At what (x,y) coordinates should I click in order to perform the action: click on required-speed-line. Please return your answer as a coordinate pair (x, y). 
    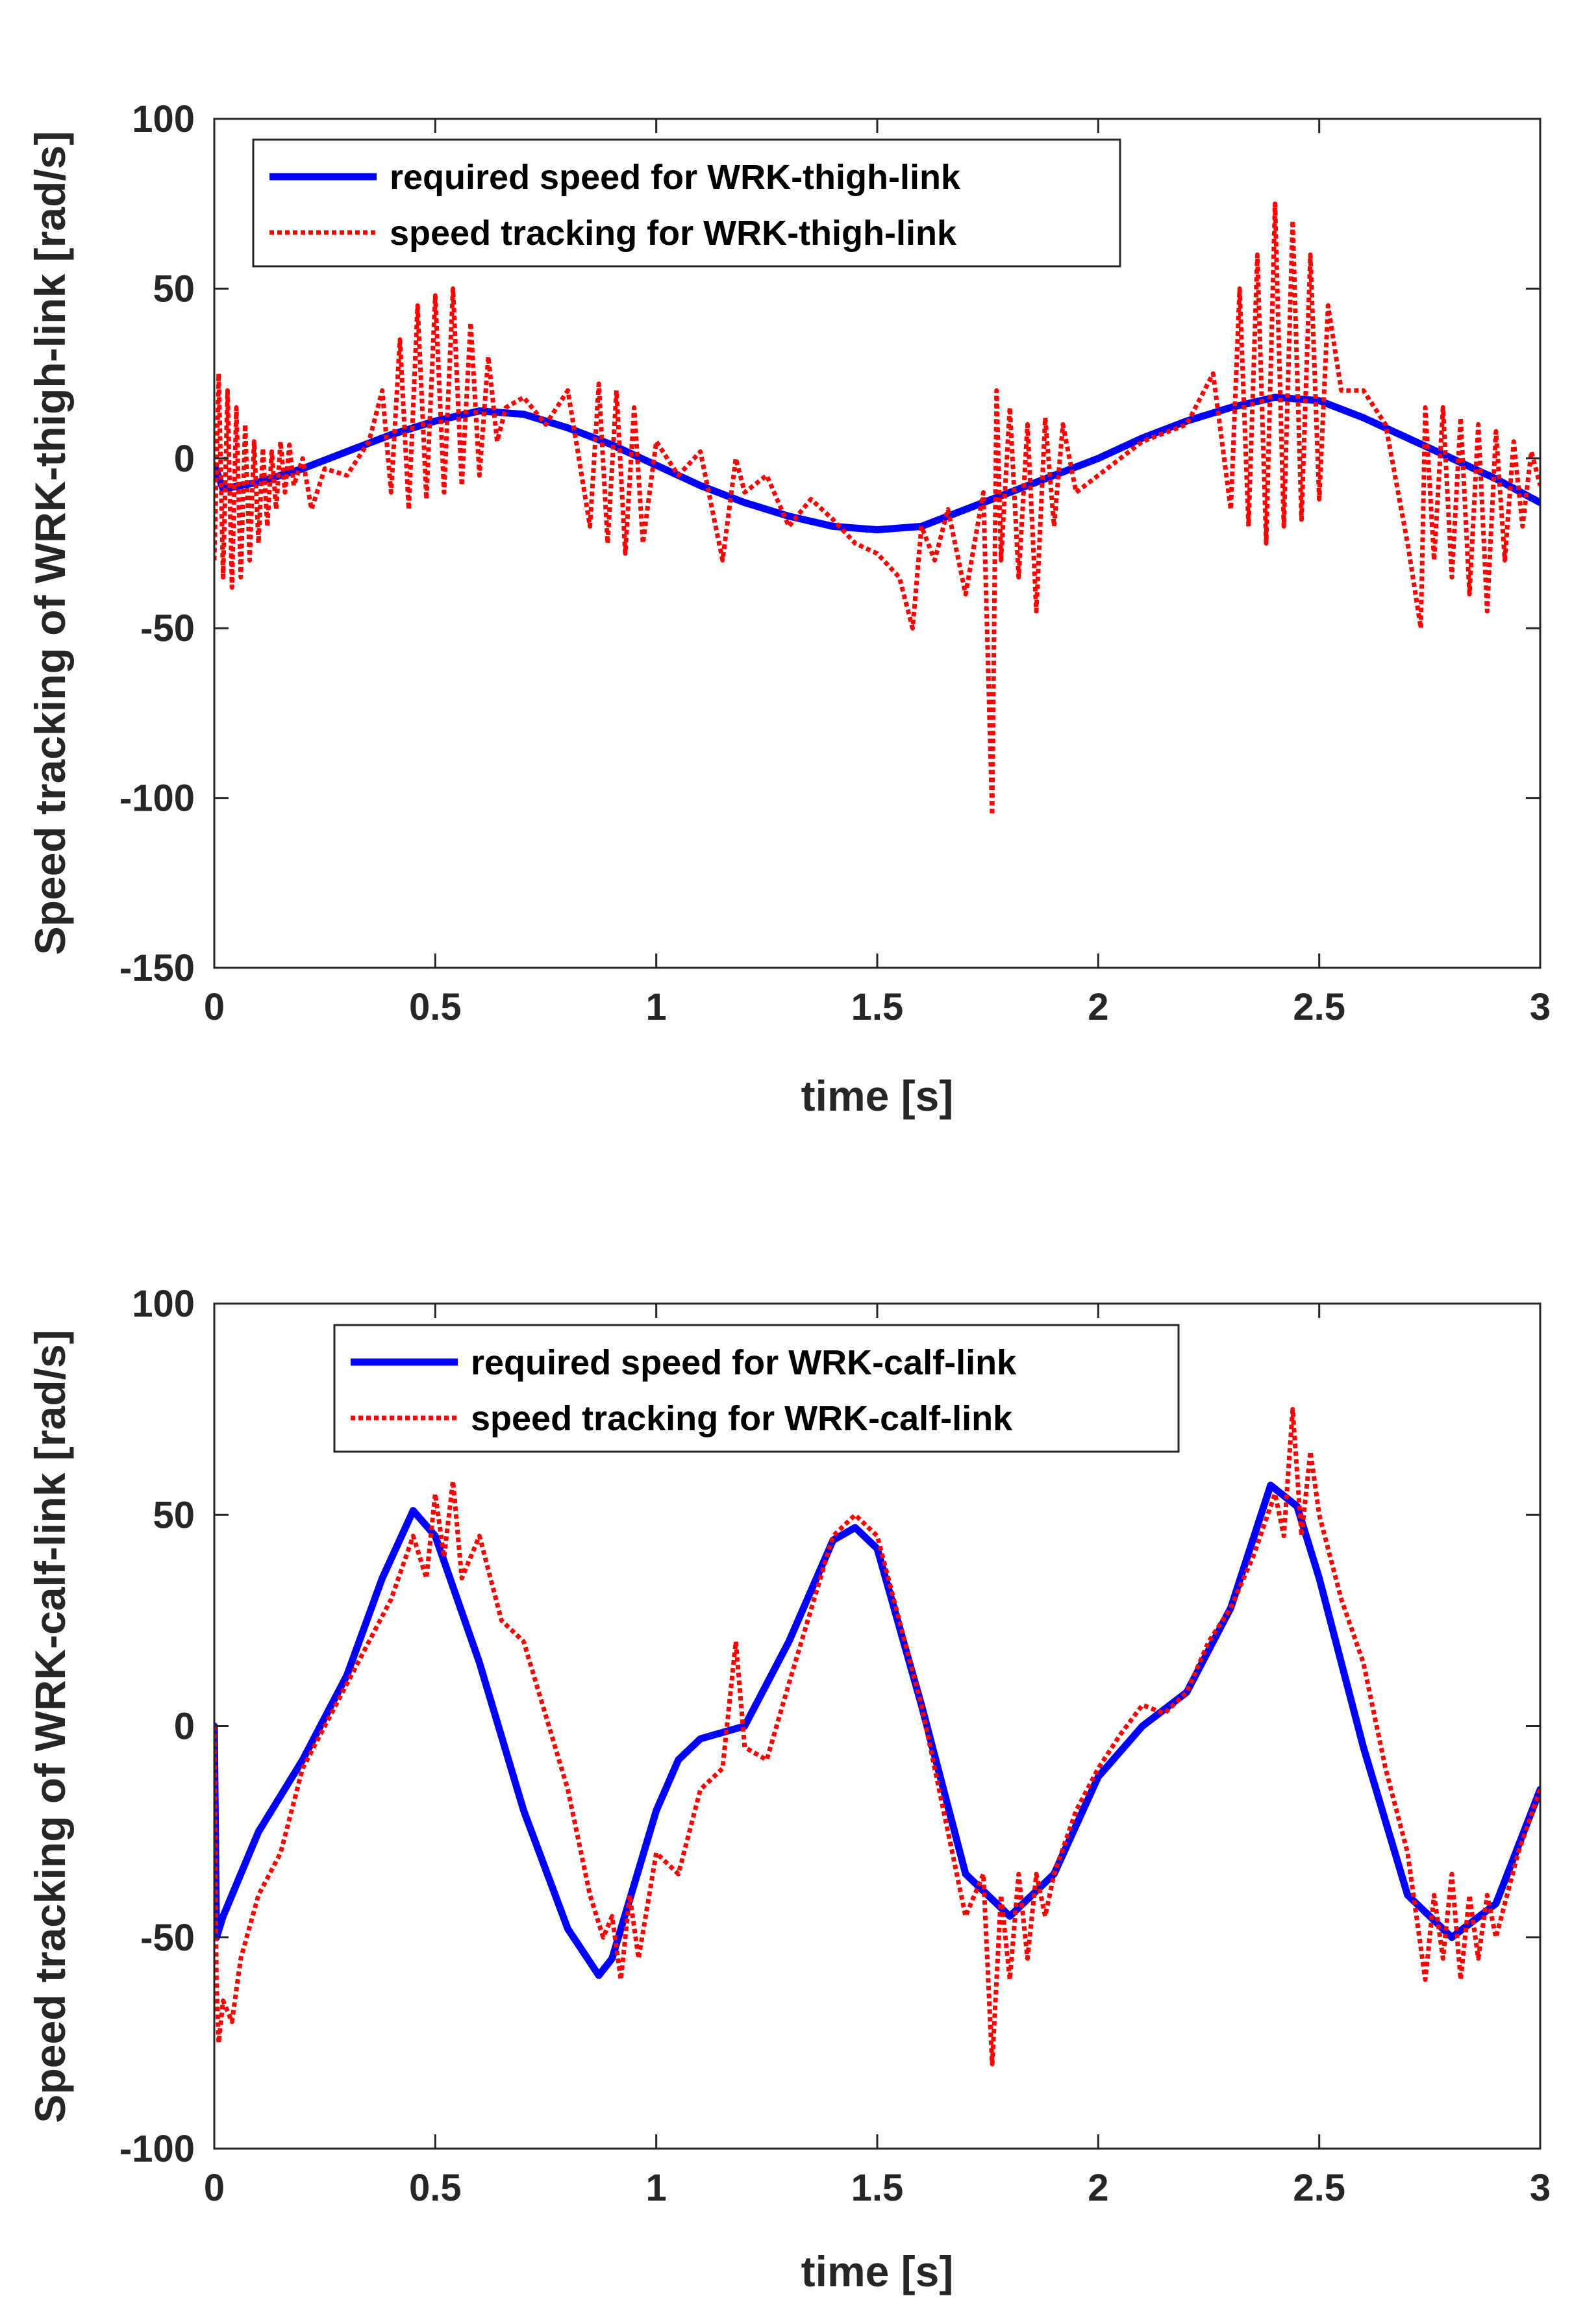
    Looking at the image, I should click on (877, 464).